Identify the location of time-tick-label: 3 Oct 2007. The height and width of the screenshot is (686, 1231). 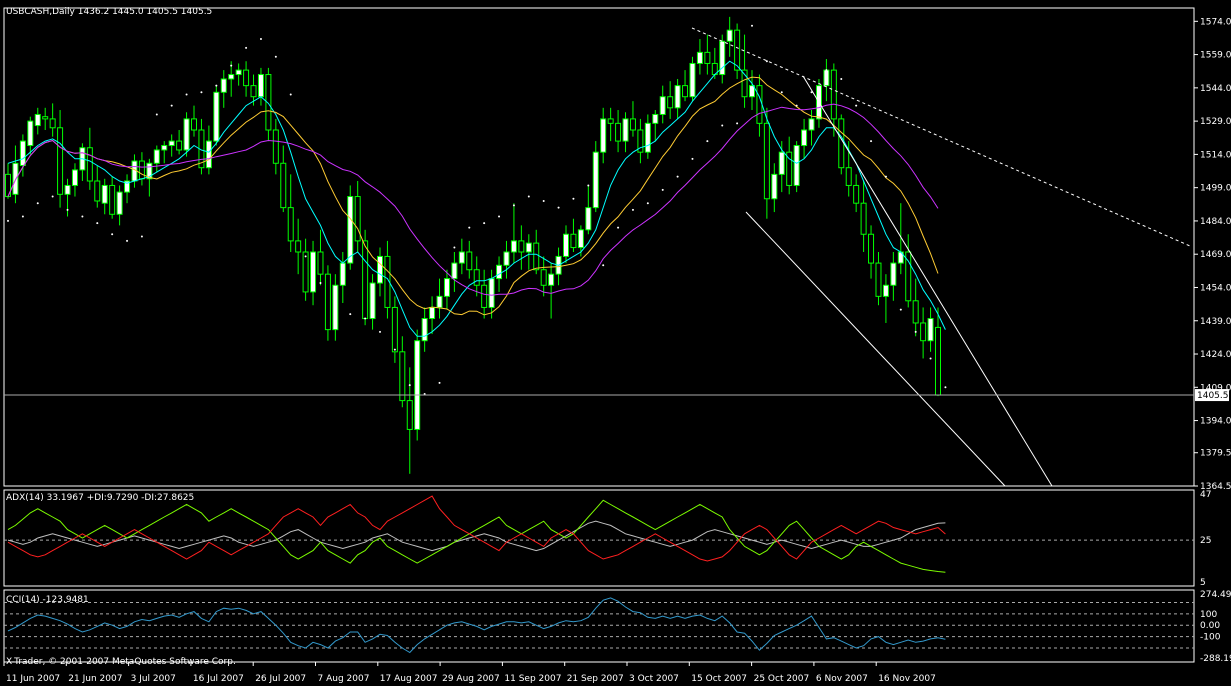
(654, 679).